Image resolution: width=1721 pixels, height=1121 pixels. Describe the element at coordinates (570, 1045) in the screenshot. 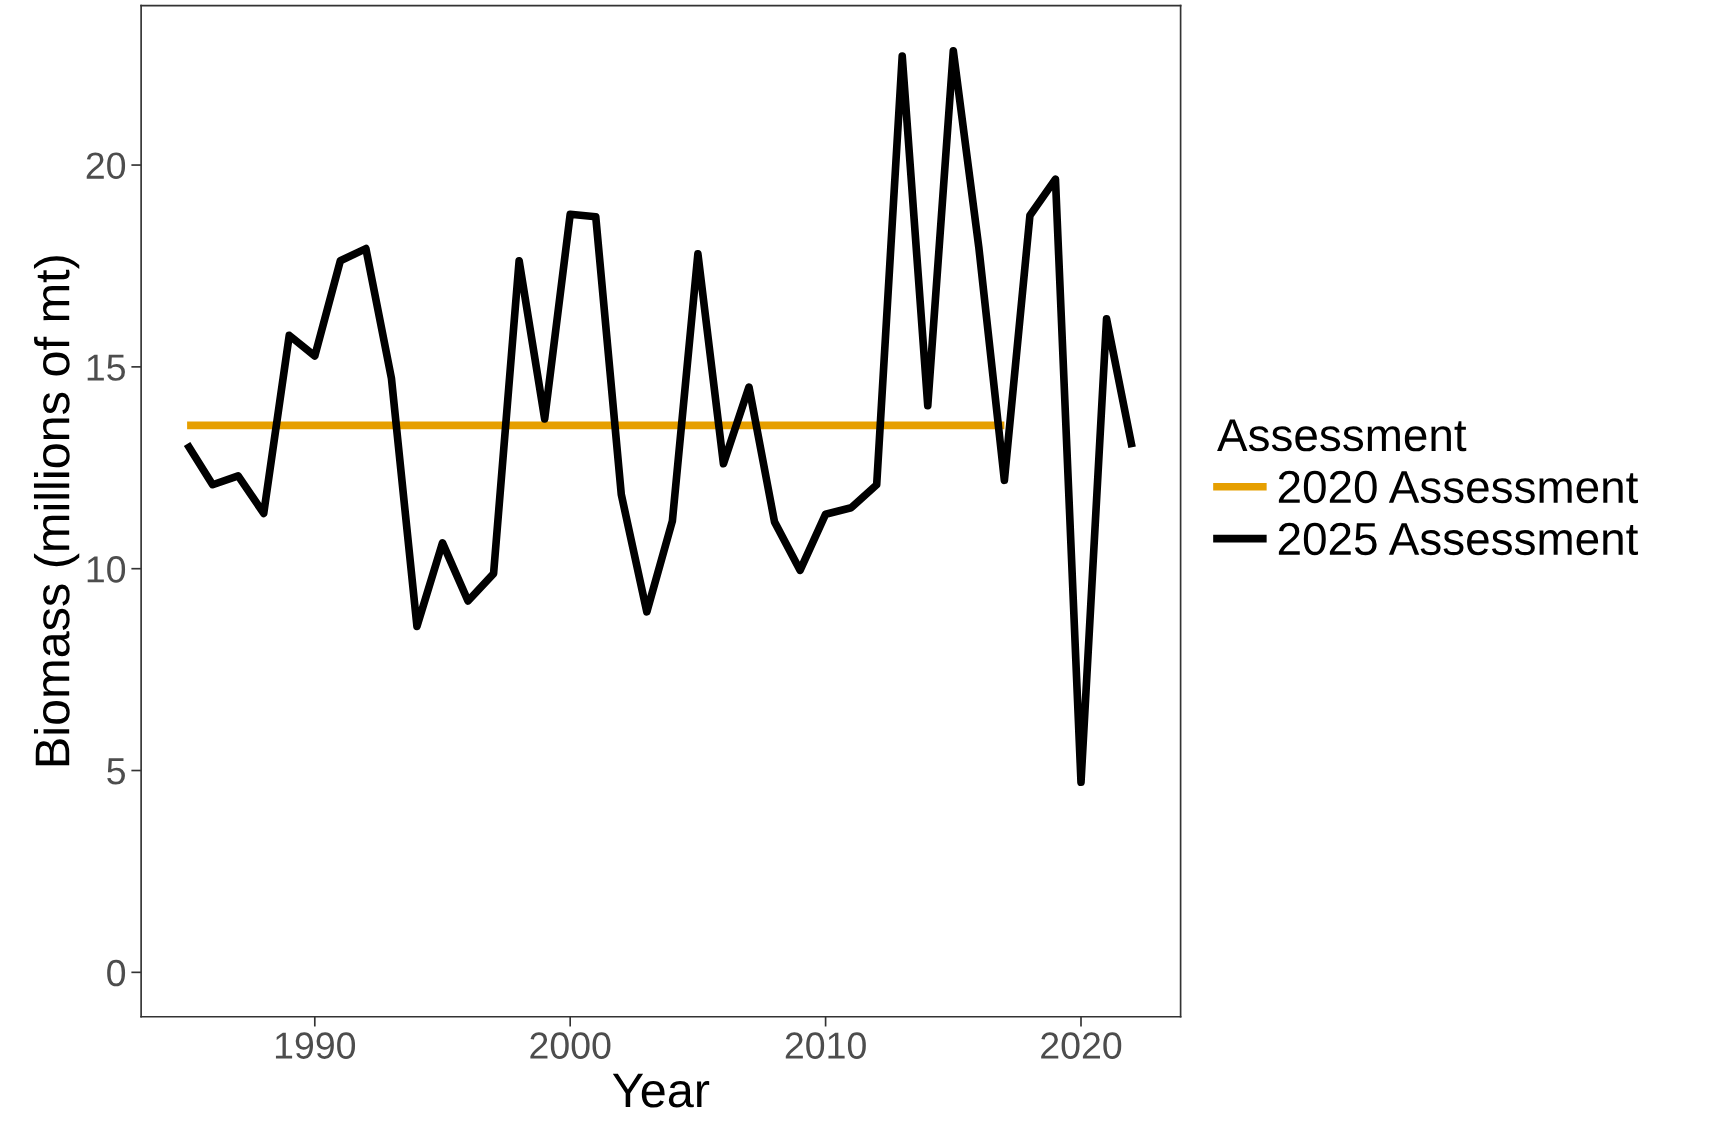

I see `x-tick-label: 2000` at that location.